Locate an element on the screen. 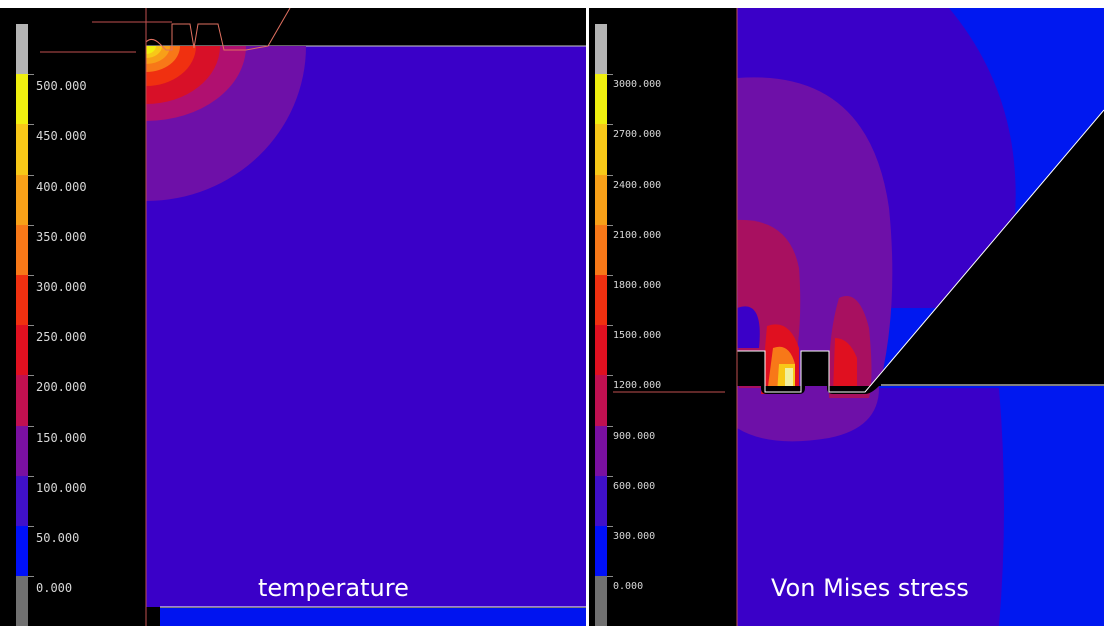 This screenshot has width=1104, height=626. temperature-legend-label: 250.000 is located at coordinates (61, 337).